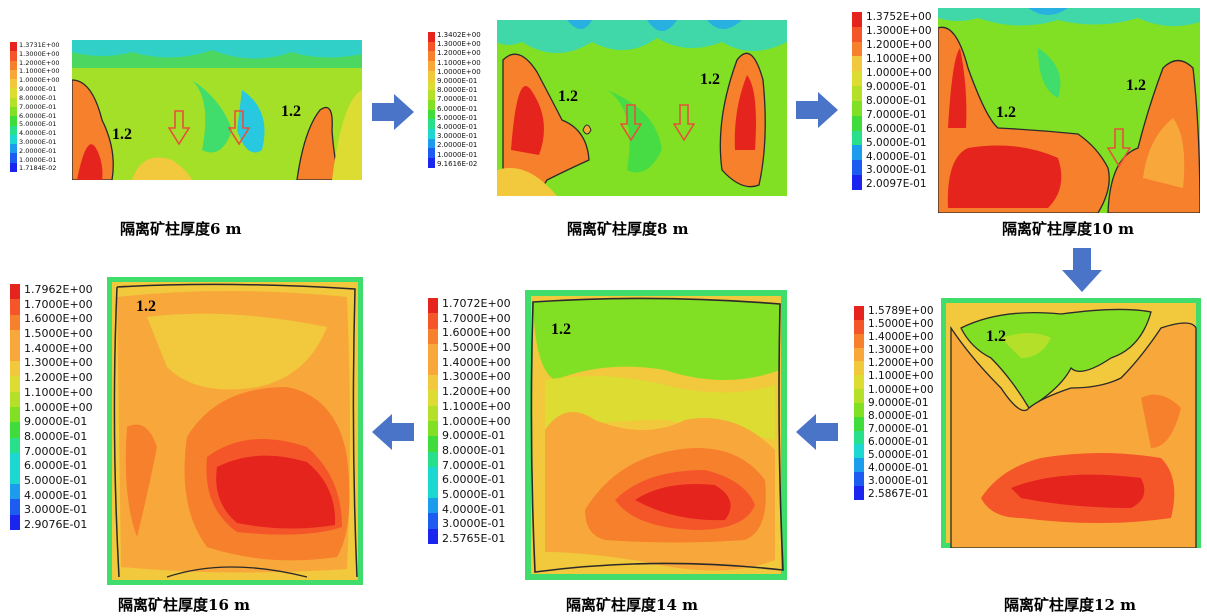 Image resolution: width=1207 pixels, height=616 pixels. I want to click on contour-label-8m-left: 1.2, so click(568, 96).